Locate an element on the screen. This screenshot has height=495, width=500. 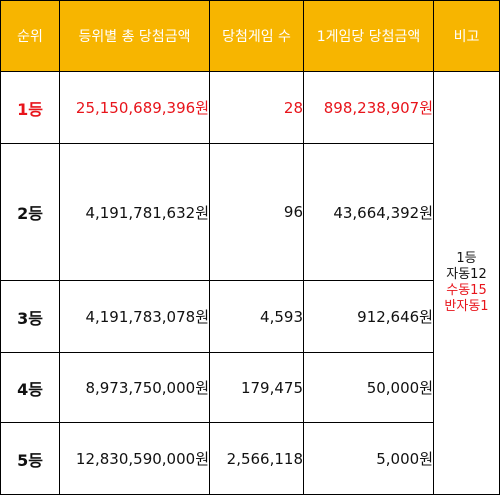
table-row: 3등 4,191,783,078원 4,593 912,646원 is located at coordinates (250, 316).